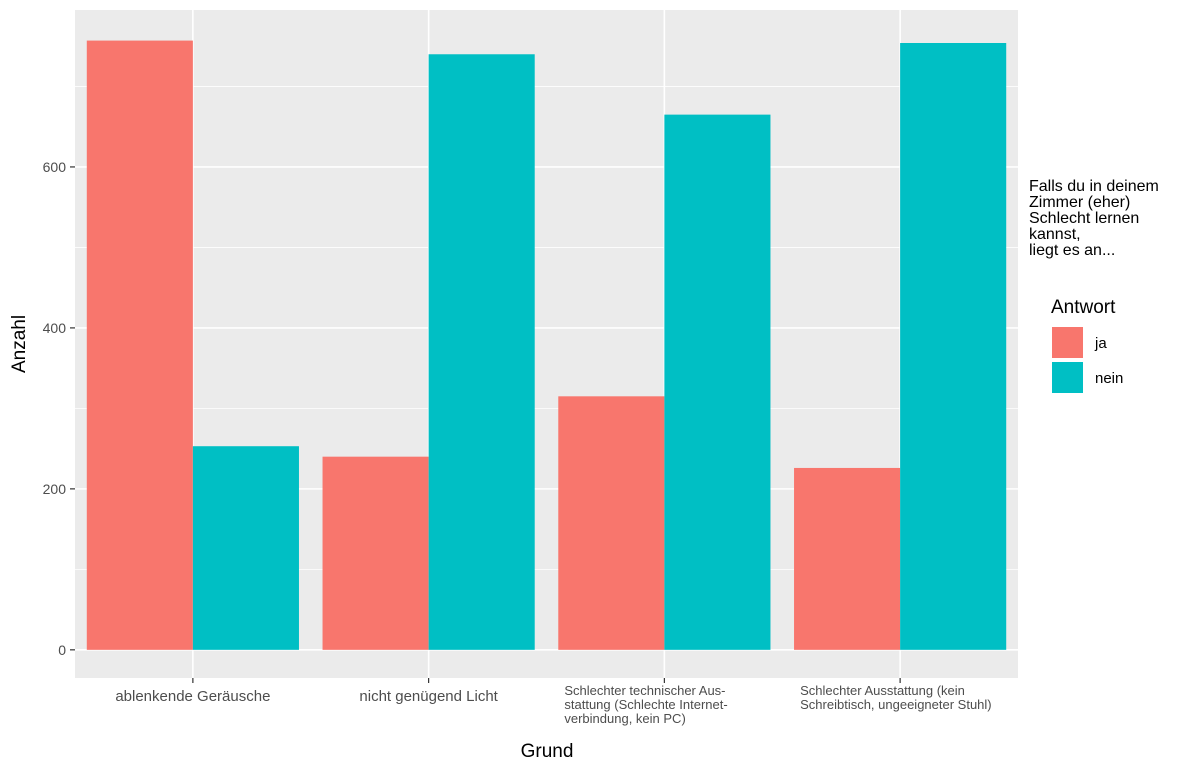 The width and height of the screenshot is (1200, 771). Describe the element at coordinates (55, 167) in the screenshot. I see `y-tick-label: 600` at that location.